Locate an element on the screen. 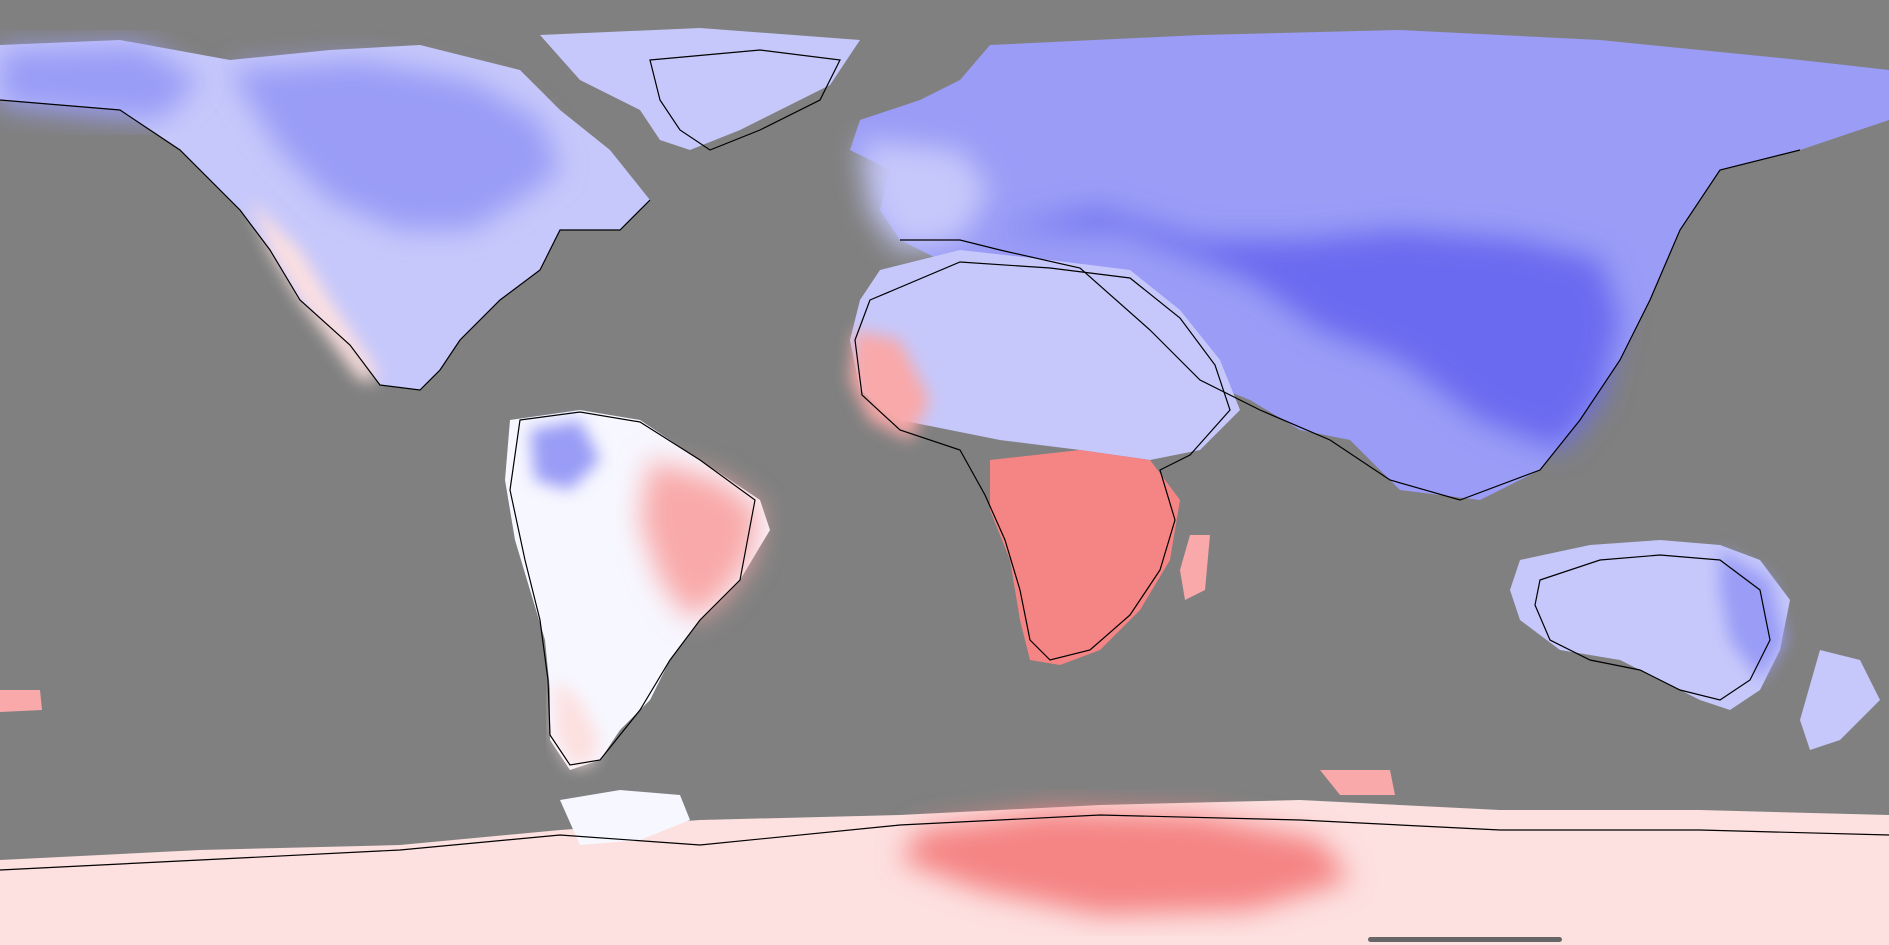 This screenshot has height=945, width=1889. greenland-coastline is located at coordinates (745, 100).